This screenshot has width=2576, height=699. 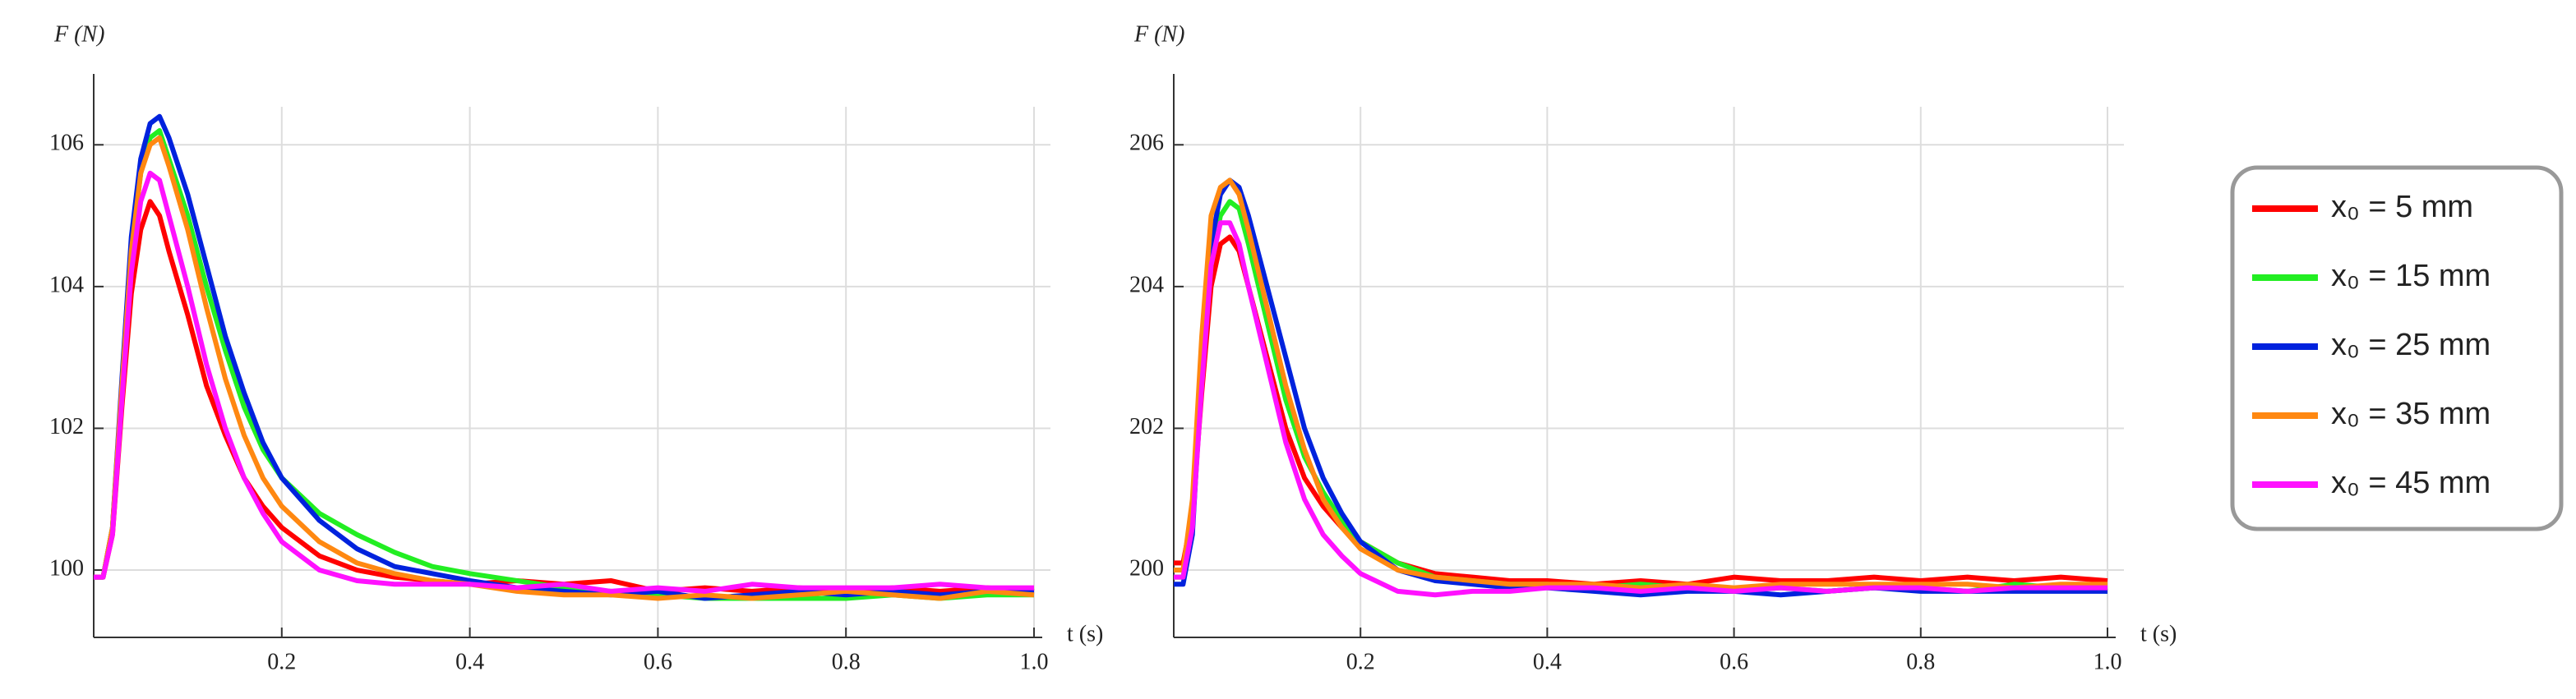 I want to click on y-tick-label: 104, so click(x=66, y=284).